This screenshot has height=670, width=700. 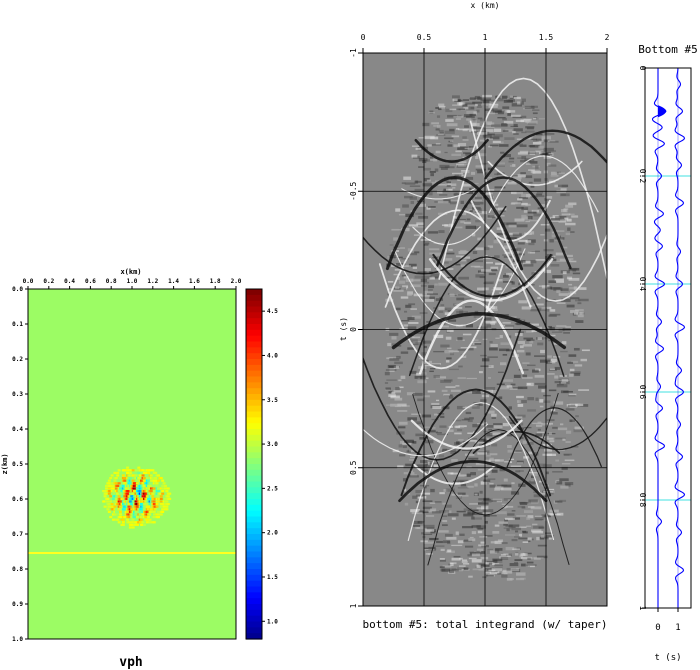 I want to click on integrand-x-tick-label: 0.5, so click(x=424, y=37).